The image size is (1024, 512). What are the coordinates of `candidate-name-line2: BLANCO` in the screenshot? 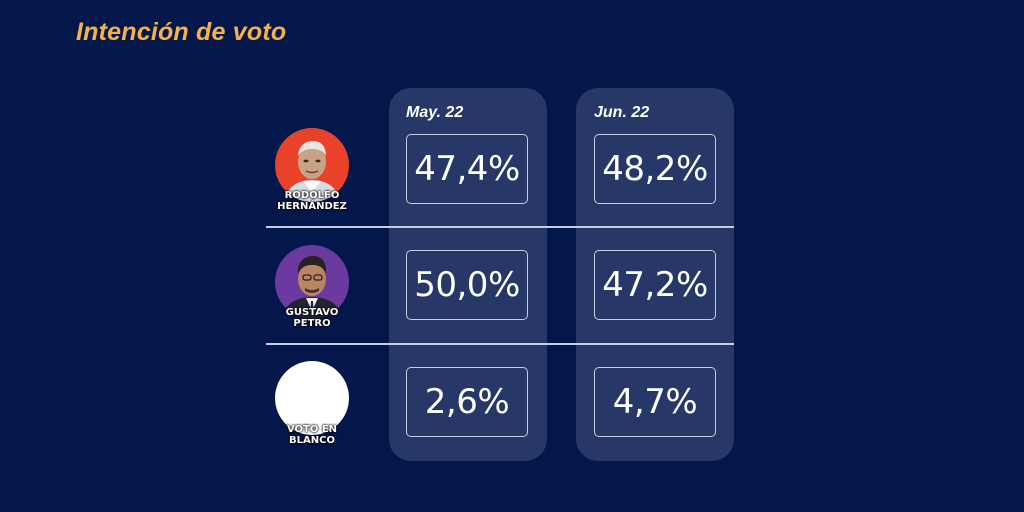 It's located at (312, 440).